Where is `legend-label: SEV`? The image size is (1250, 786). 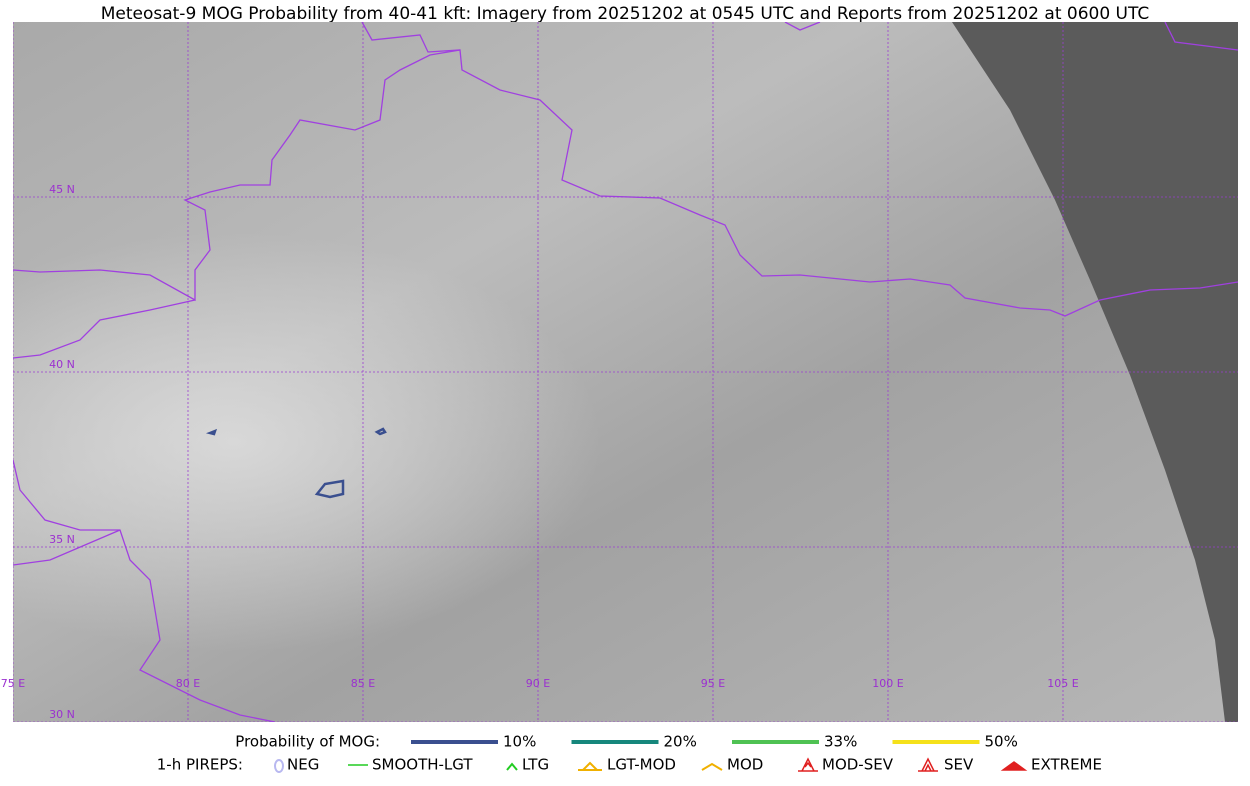 legend-label: SEV is located at coordinates (959, 765).